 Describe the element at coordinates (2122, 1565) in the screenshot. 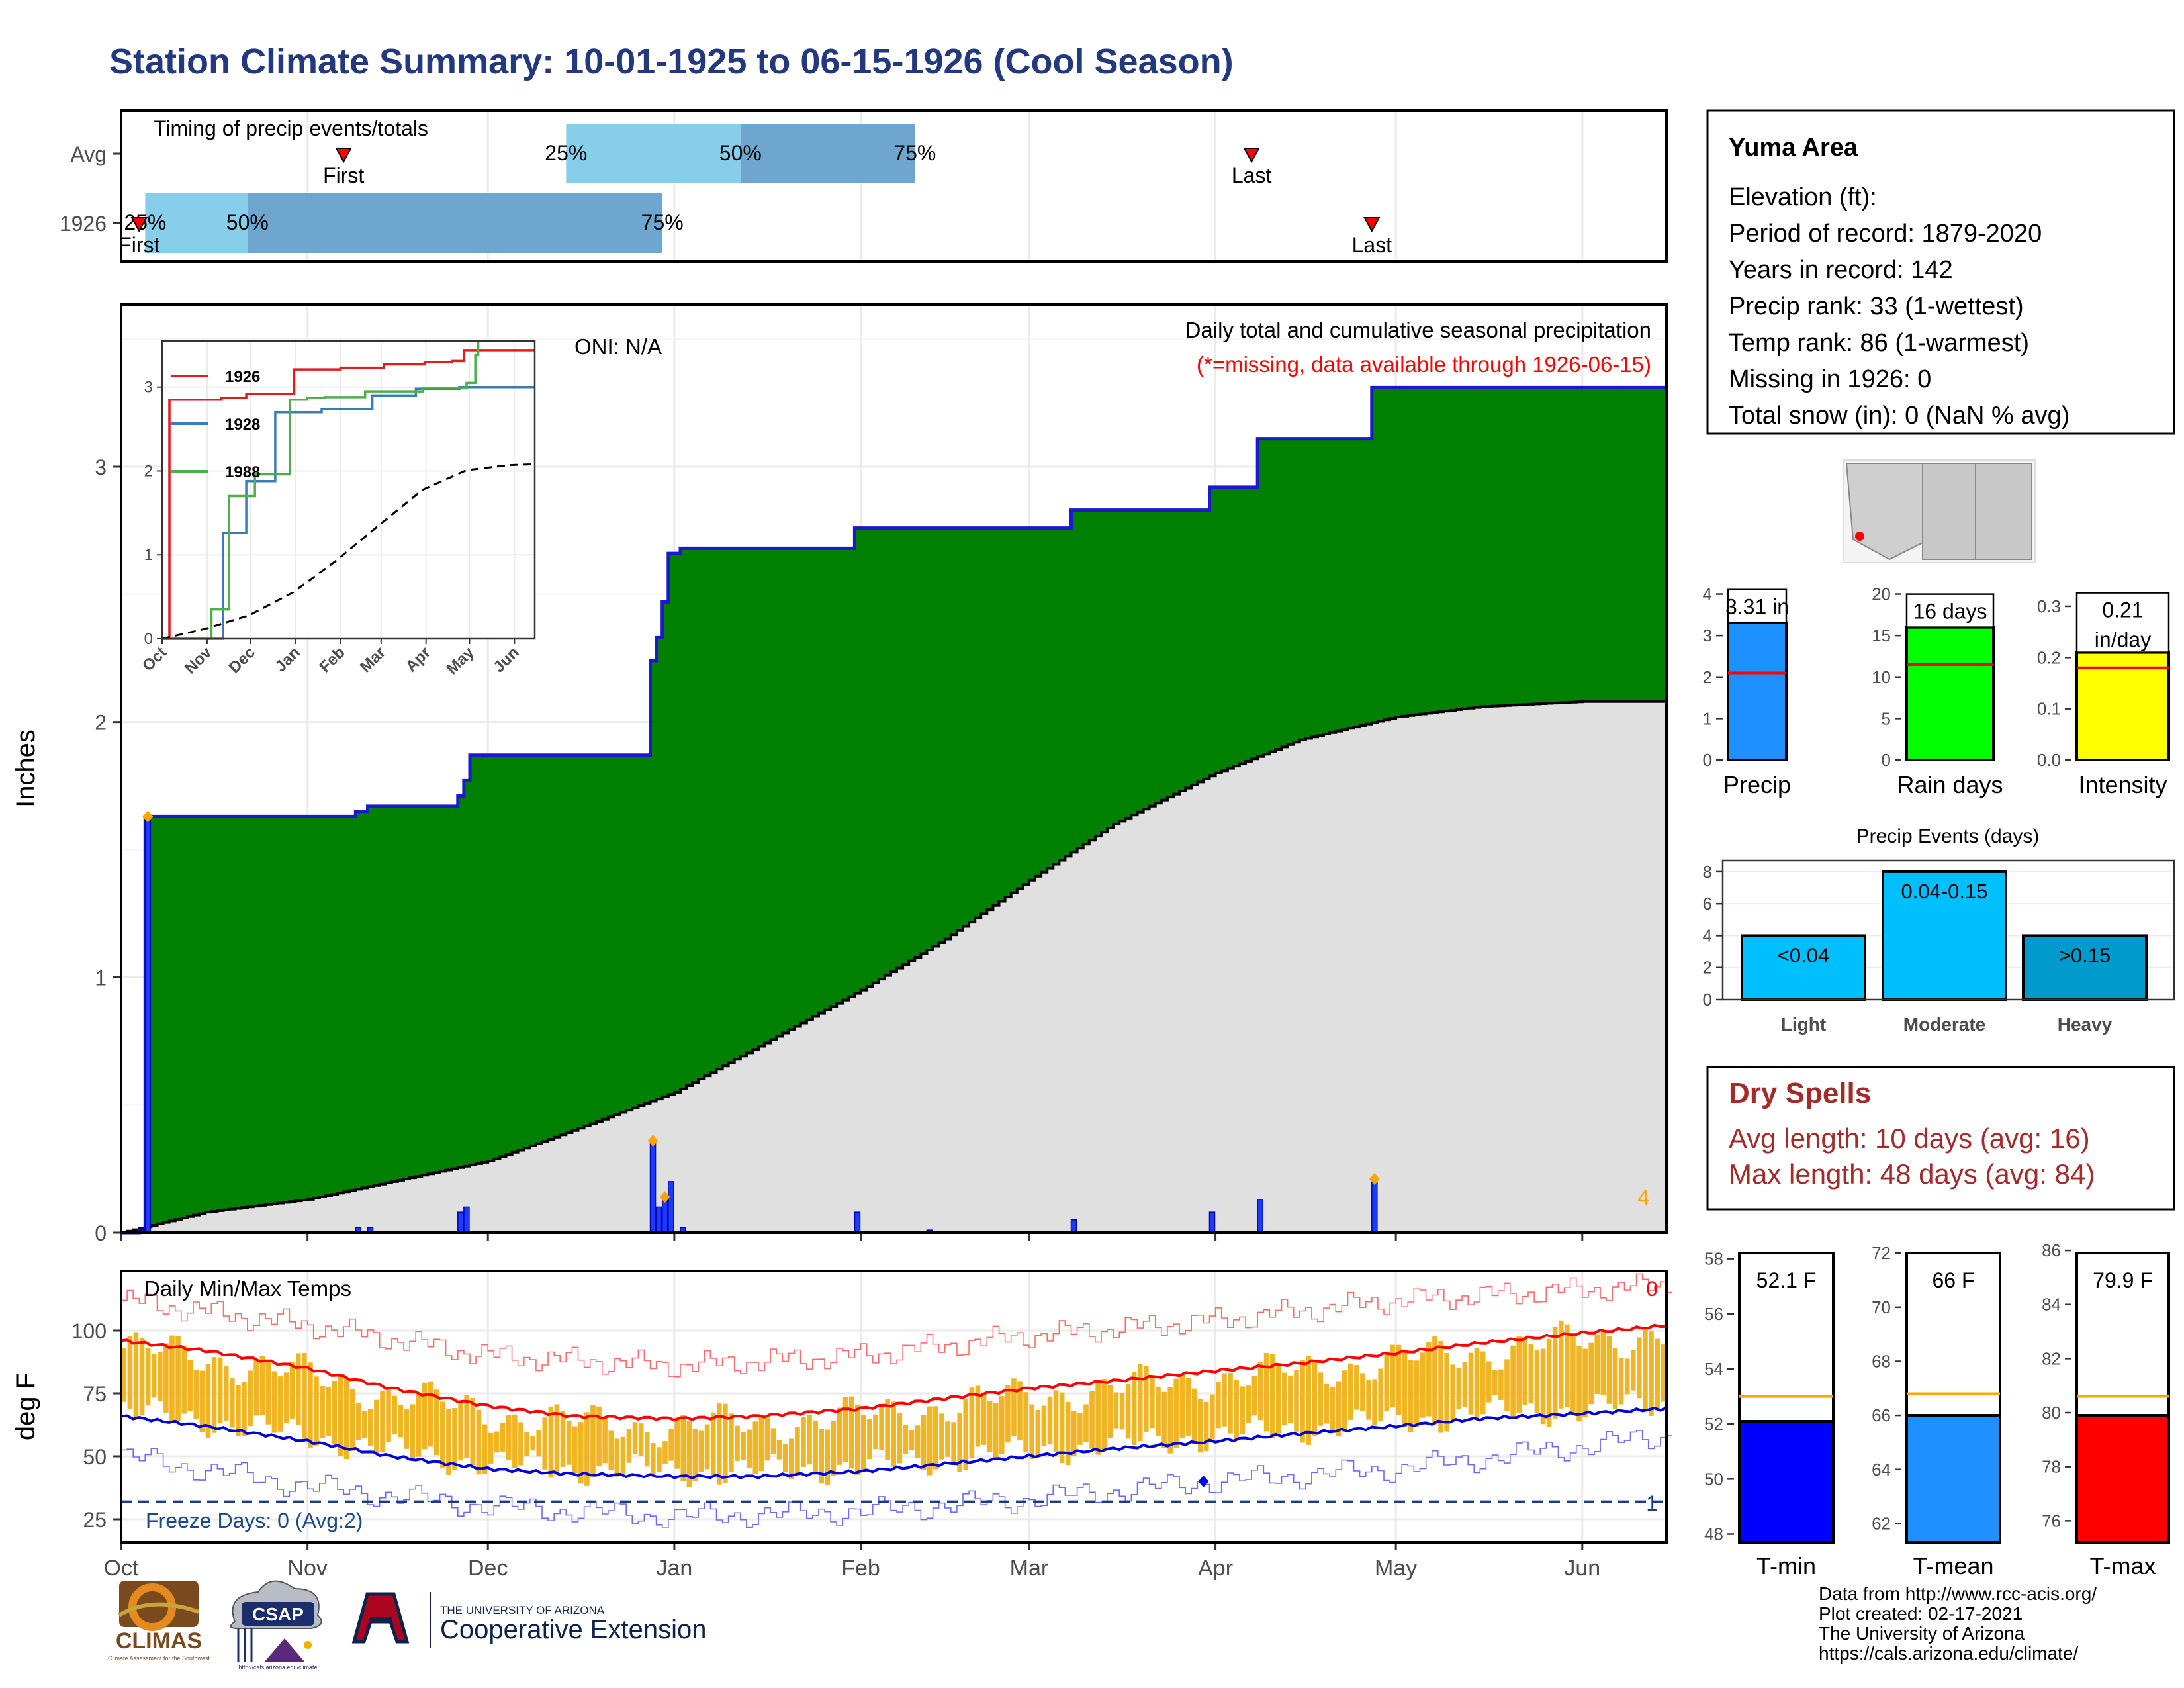

I see `temp-bar-name: T-max` at that location.